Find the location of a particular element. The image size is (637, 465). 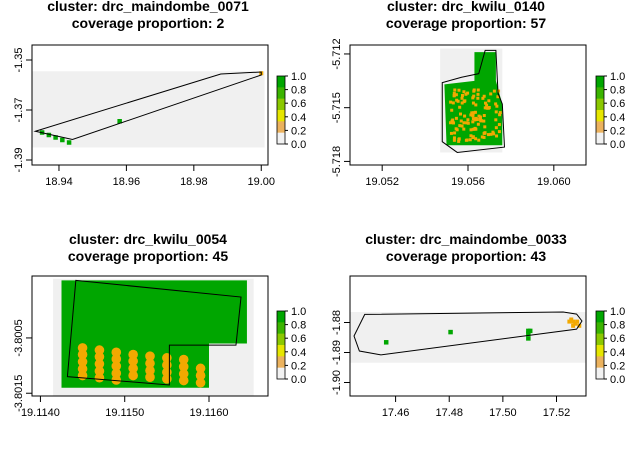

x-tick-label: 19.1160 is located at coordinates (209, 413).